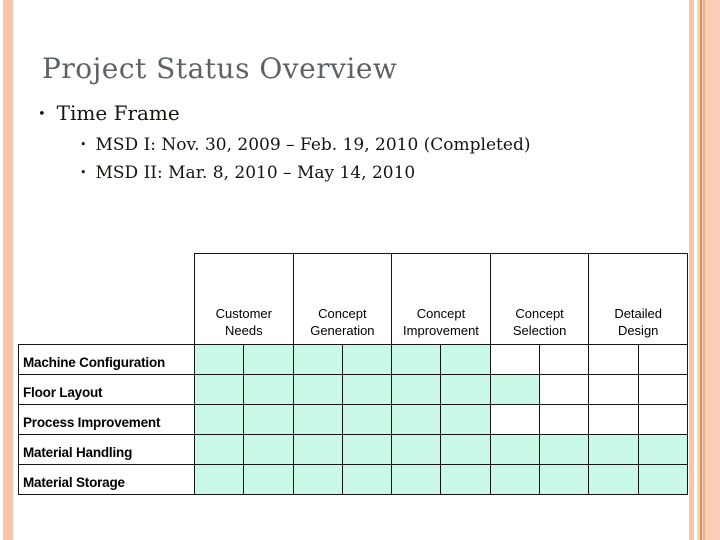 The height and width of the screenshot is (540, 720). I want to click on table-row: Material Storage, so click(353, 479).